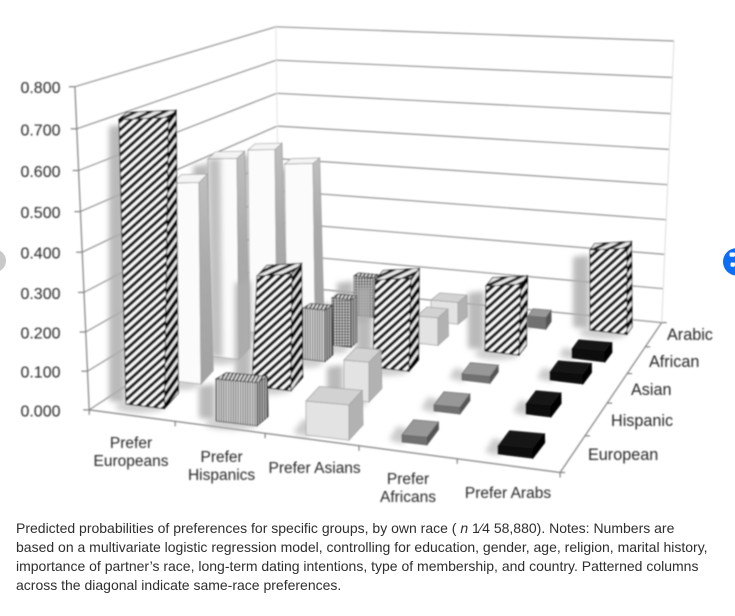 This screenshot has width=735, height=616. Describe the element at coordinates (40, 254) in the screenshot. I see `svg-text: 0.400` at that location.